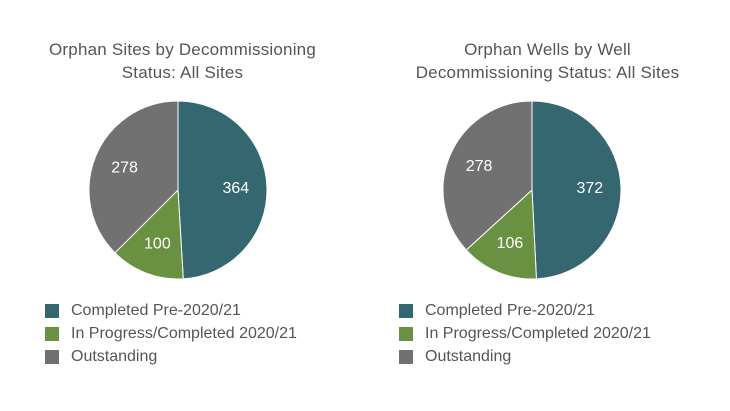 This screenshot has width=730, height=411. Describe the element at coordinates (589, 188) in the screenshot. I see `data-label-completed-pre: 372` at that location.